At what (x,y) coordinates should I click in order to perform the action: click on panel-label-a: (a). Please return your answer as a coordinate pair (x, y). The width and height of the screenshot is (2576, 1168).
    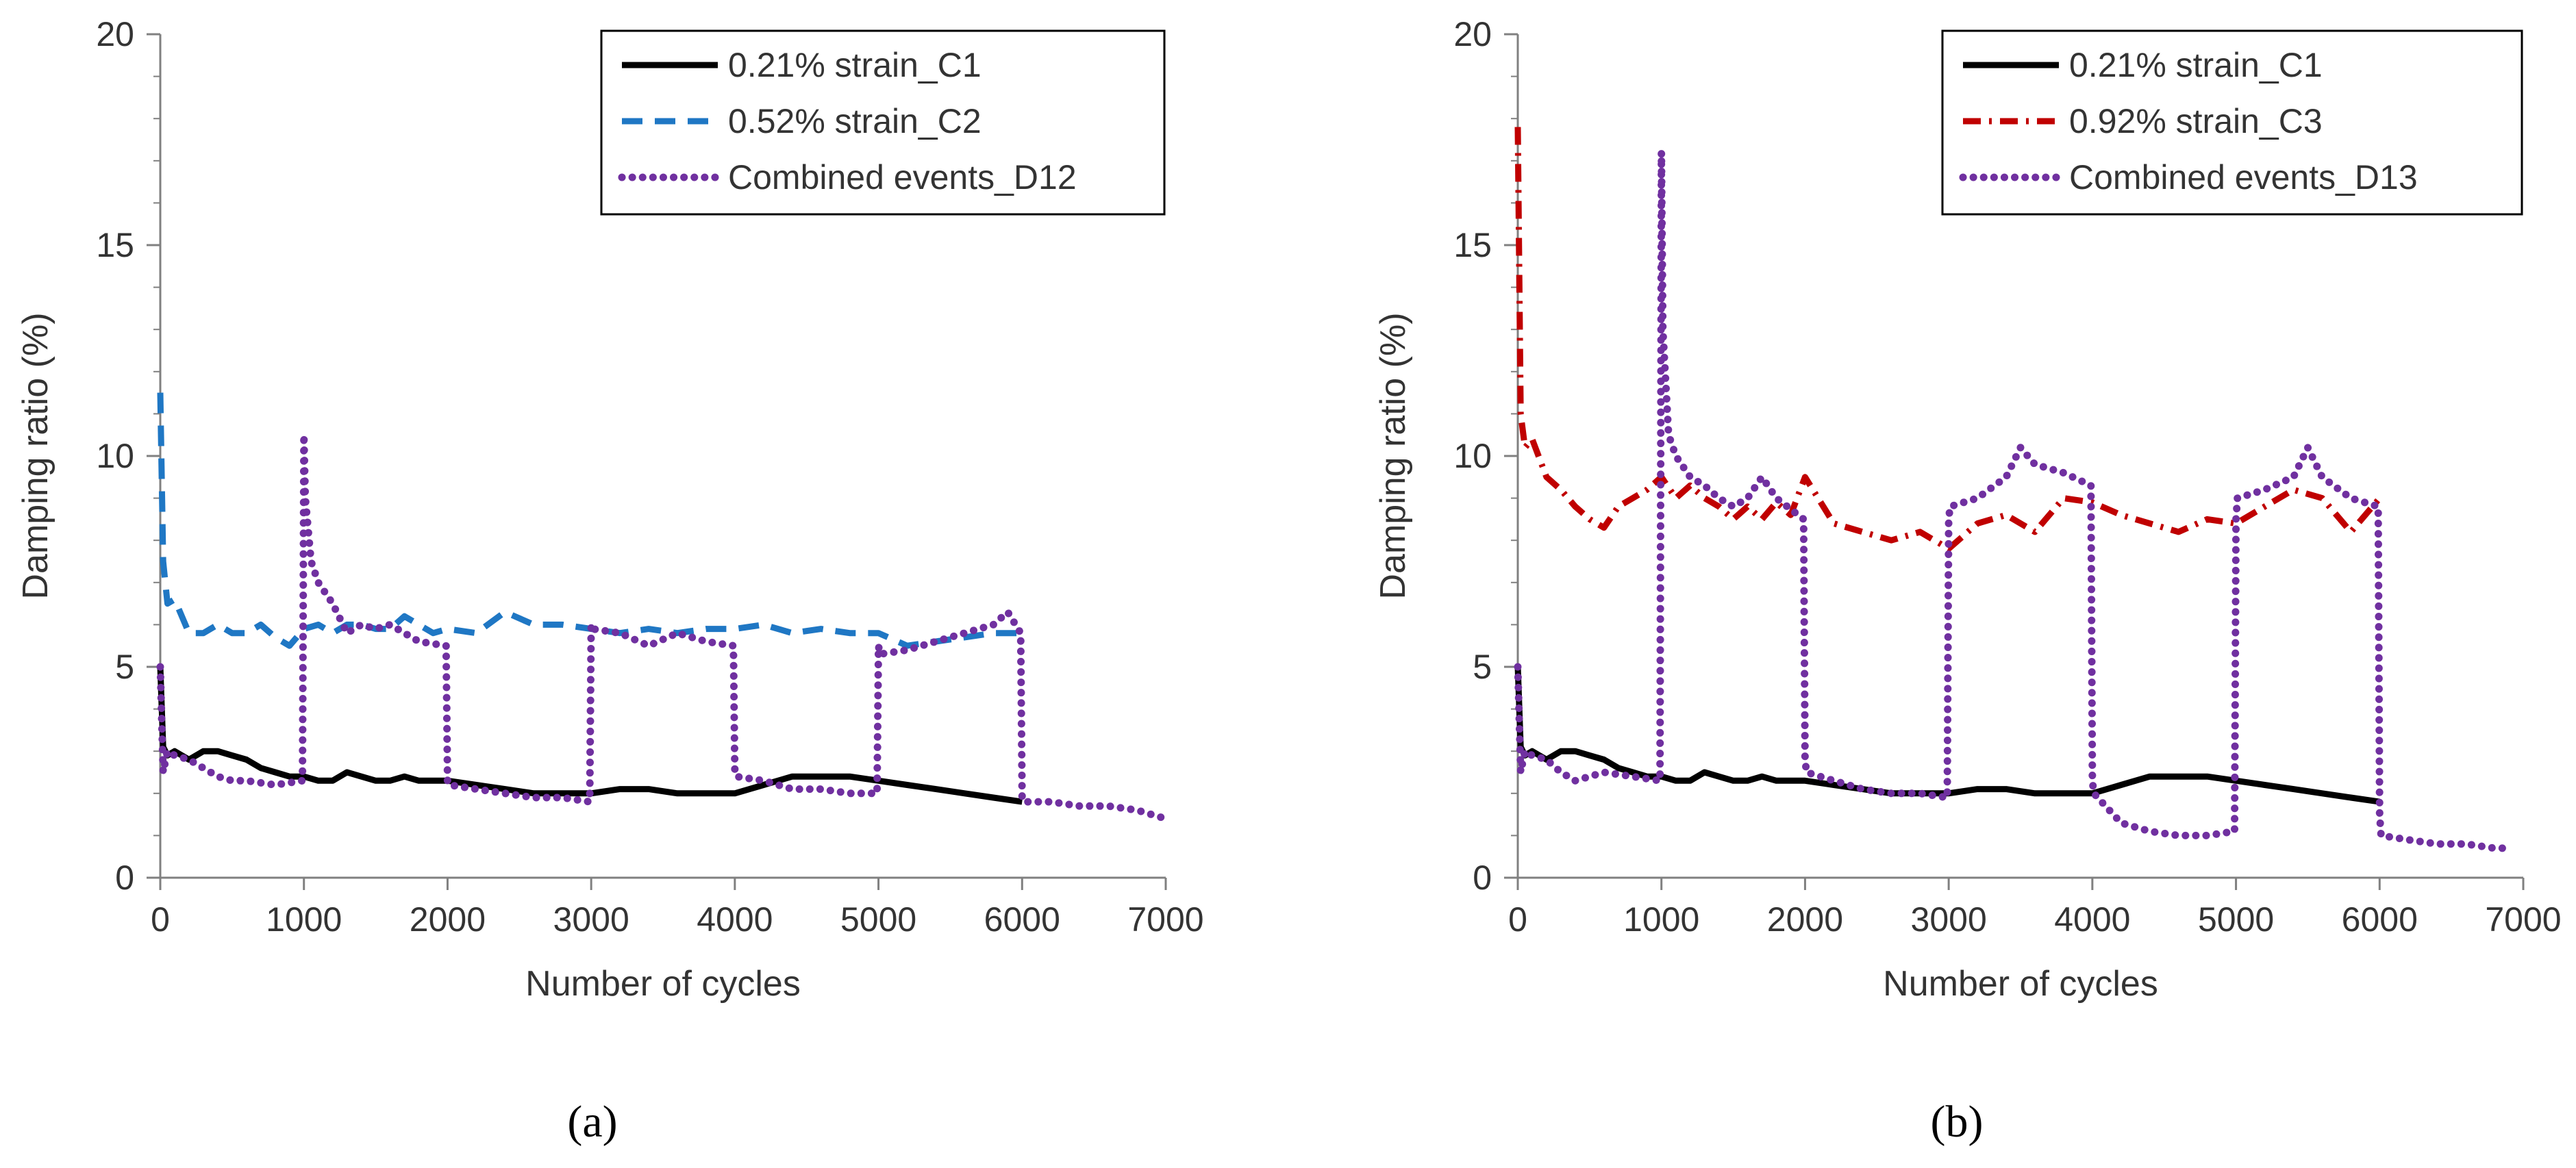
    Looking at the image, I should click on (592, 1122).